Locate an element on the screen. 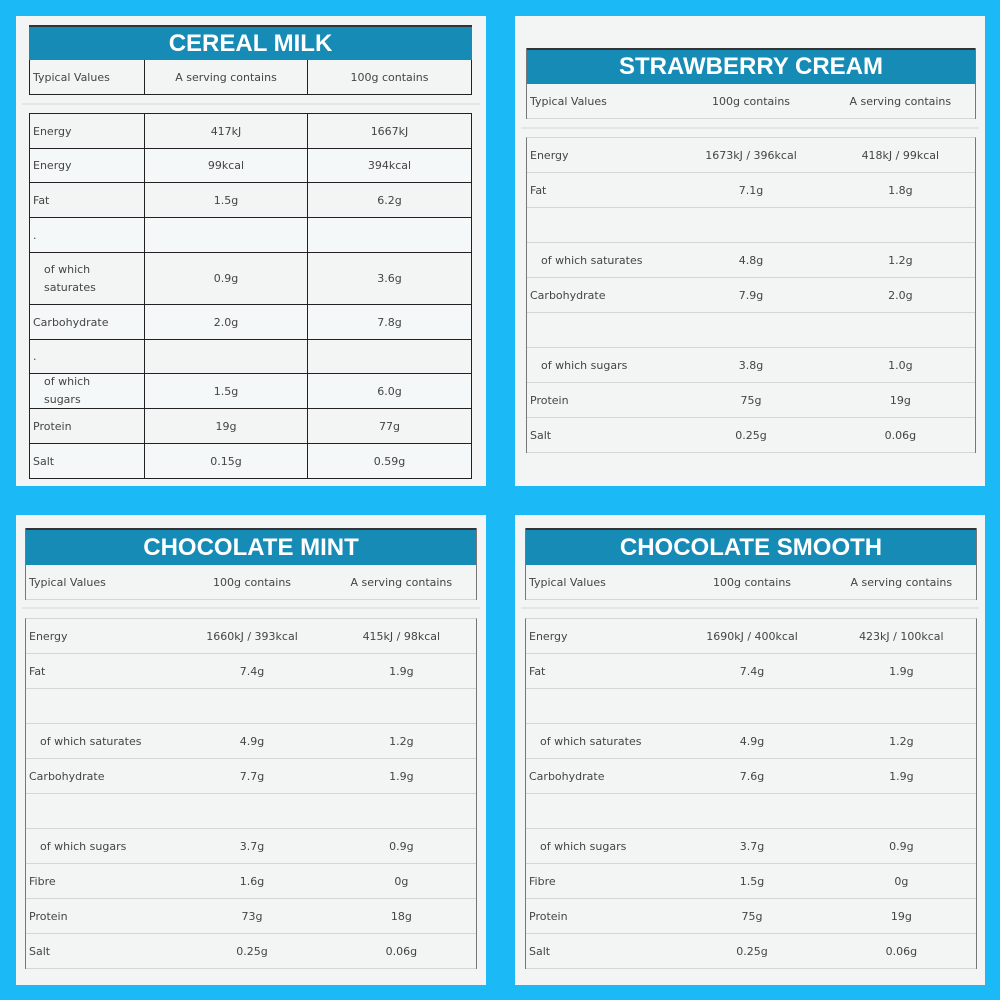 This screenshot has height=1000, width=1000. nutrient-value: 19g is located at coordinates (900, 400).